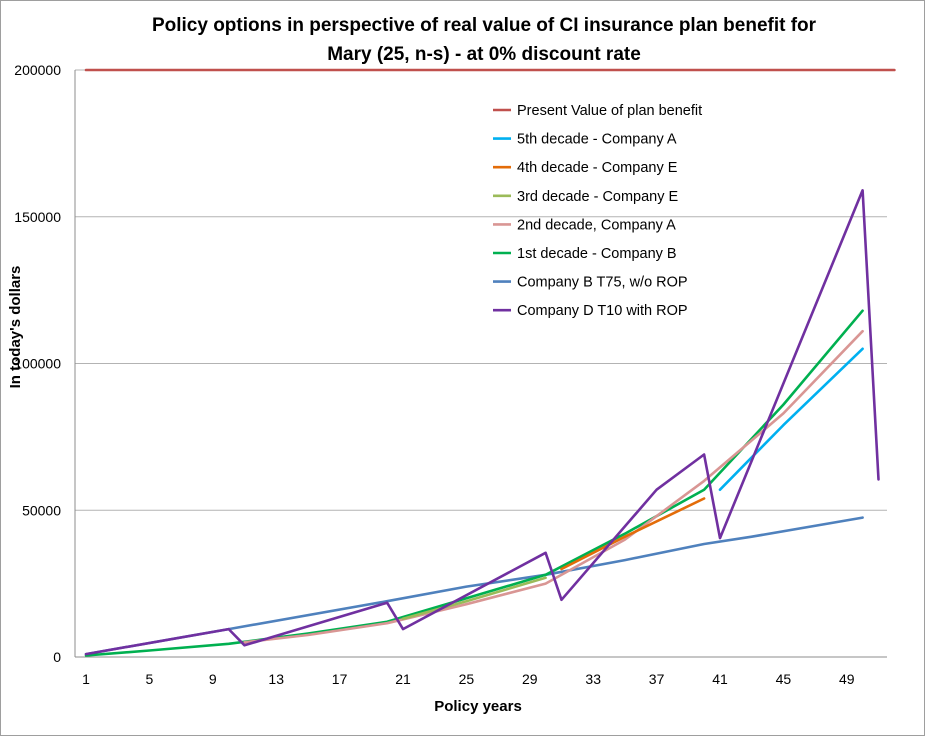 The image size is (925, 736). What do you see at coordinates (597, 254) in the screenshot?
I see `legend-label: 1st decade - Company B` at bounding box center [597, 254].